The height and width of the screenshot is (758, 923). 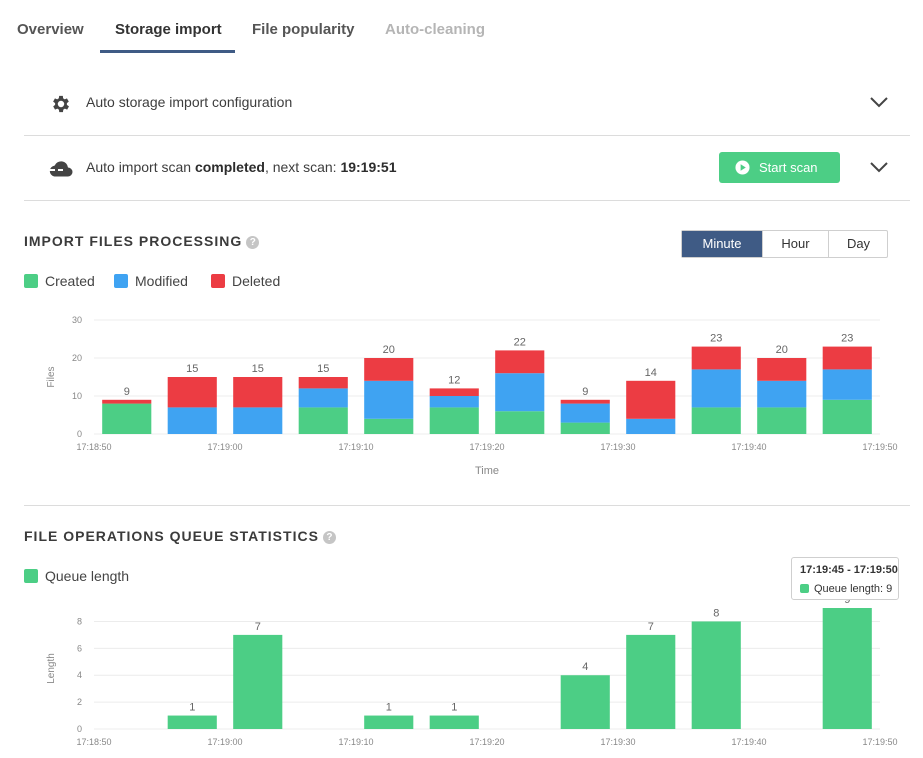 What do you see at coordinates (722, 244) in the screenshot?
I see `granularity-minute-button: Minute` at bounding box center [722, 244].